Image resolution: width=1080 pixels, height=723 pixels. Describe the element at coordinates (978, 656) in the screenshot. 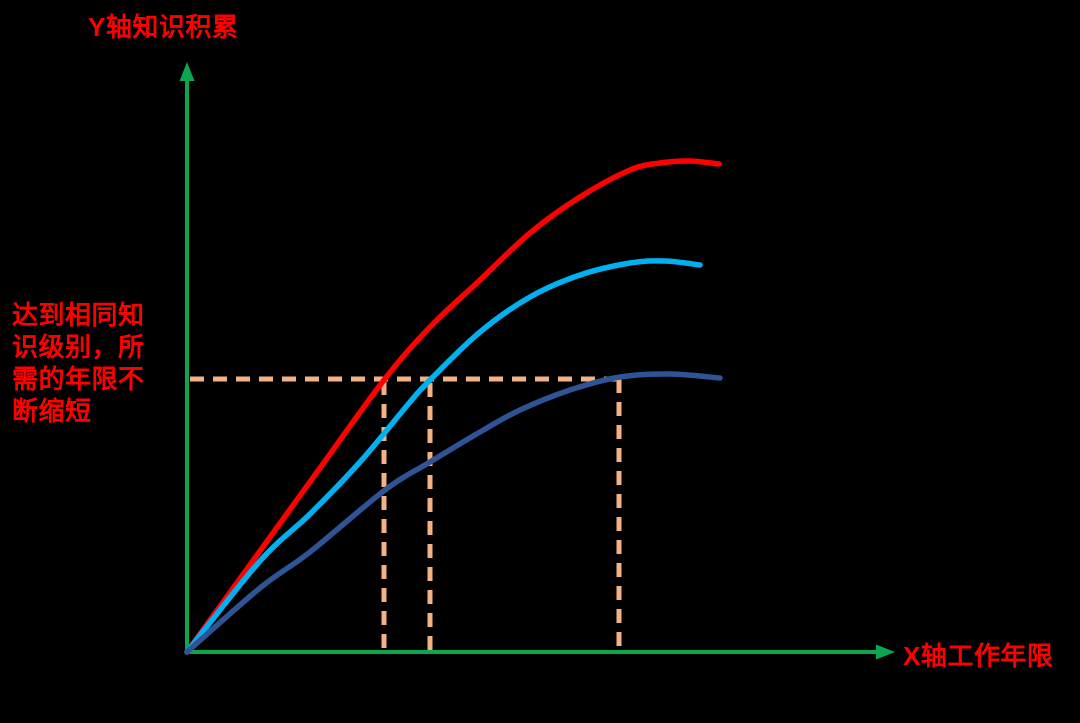

I see `x-axis-label: X轴工作年限` at that location.